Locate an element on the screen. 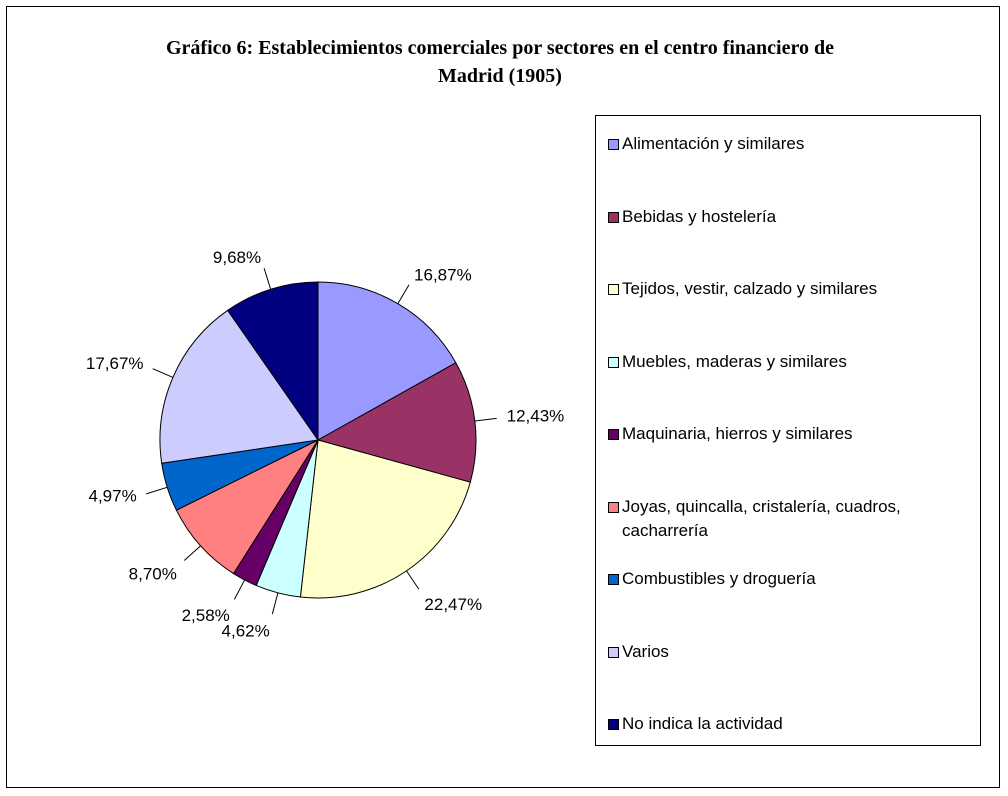 The width and height of the screenshot is (1008, 796). data-label: 2,58% is located at coordinates (206, 615).